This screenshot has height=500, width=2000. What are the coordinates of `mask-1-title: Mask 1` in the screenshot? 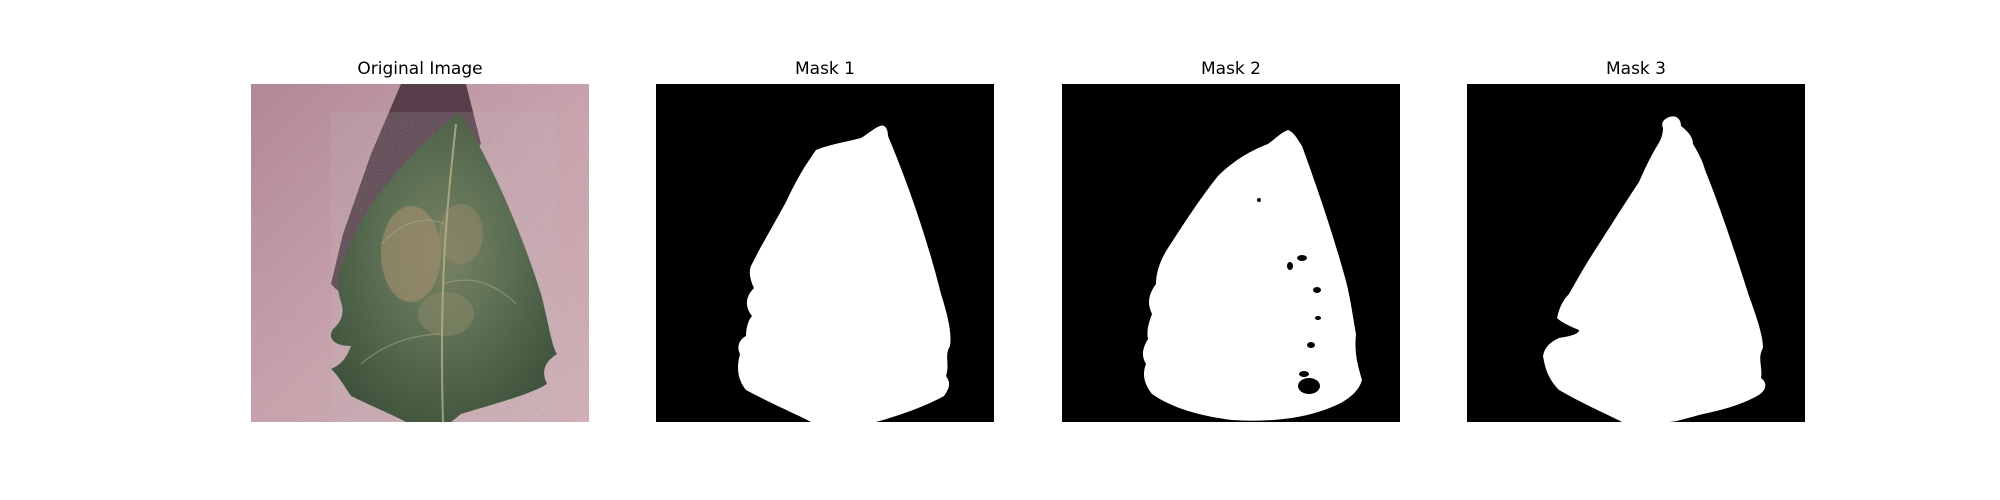 It's located at (824, 69).